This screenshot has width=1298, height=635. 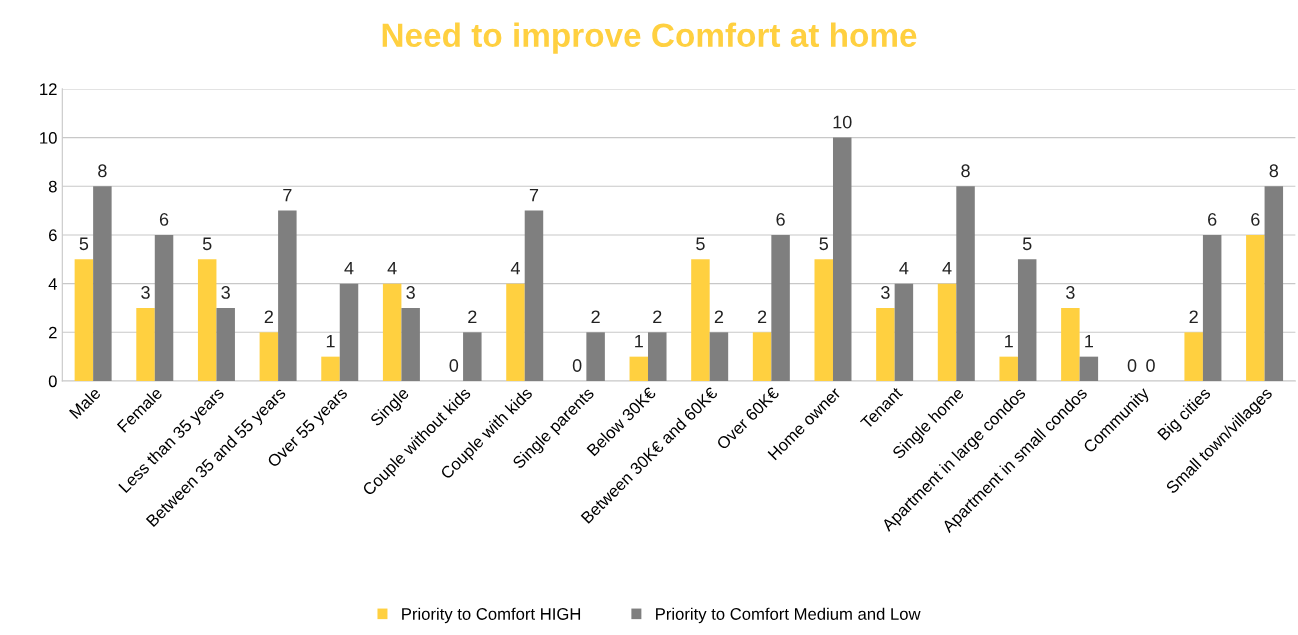 What do you see at coordinates (491, 615) in the screenshot?
I see `legend-label: Priority to Comfort HIGH` at bounding box center [491, 615].